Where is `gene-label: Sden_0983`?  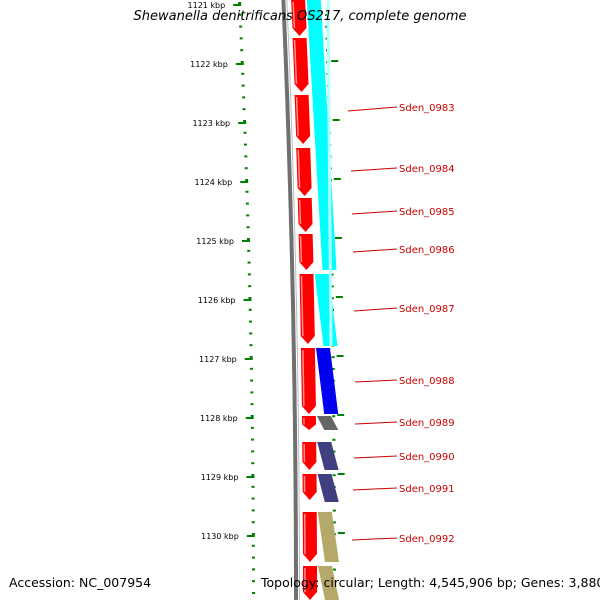 gene-label: Sden_0983 is located at coordinates (427, 108).